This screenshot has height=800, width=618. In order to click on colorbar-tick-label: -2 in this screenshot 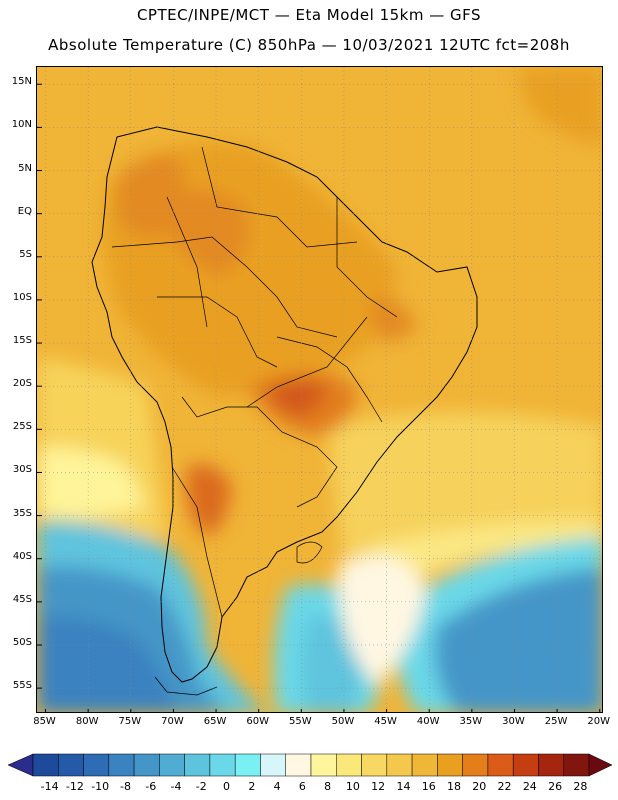, I will do `click(201, 786)`.